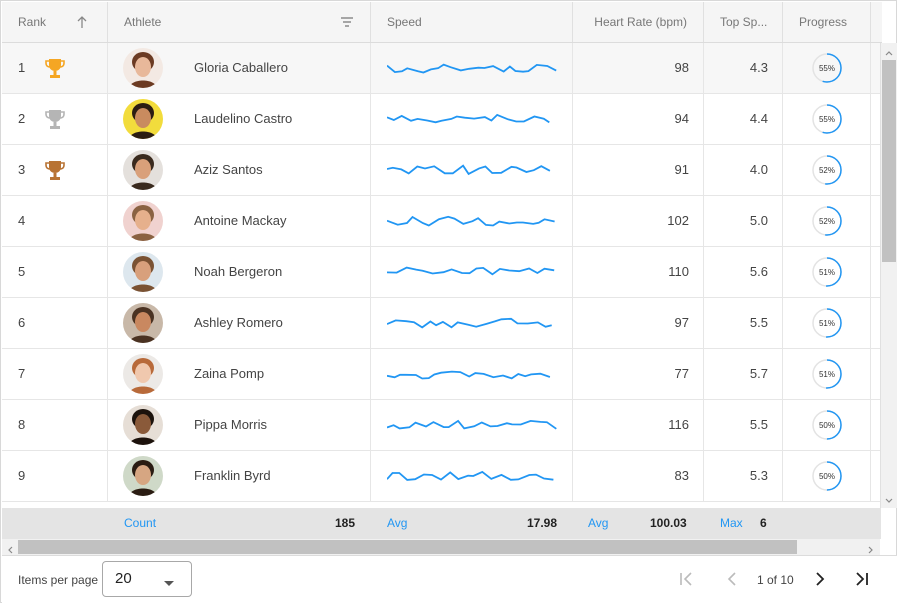  Describe the element at coordinates (758, 118) in the screenshot. I see `top-speed-cell: 4.4` at that location.